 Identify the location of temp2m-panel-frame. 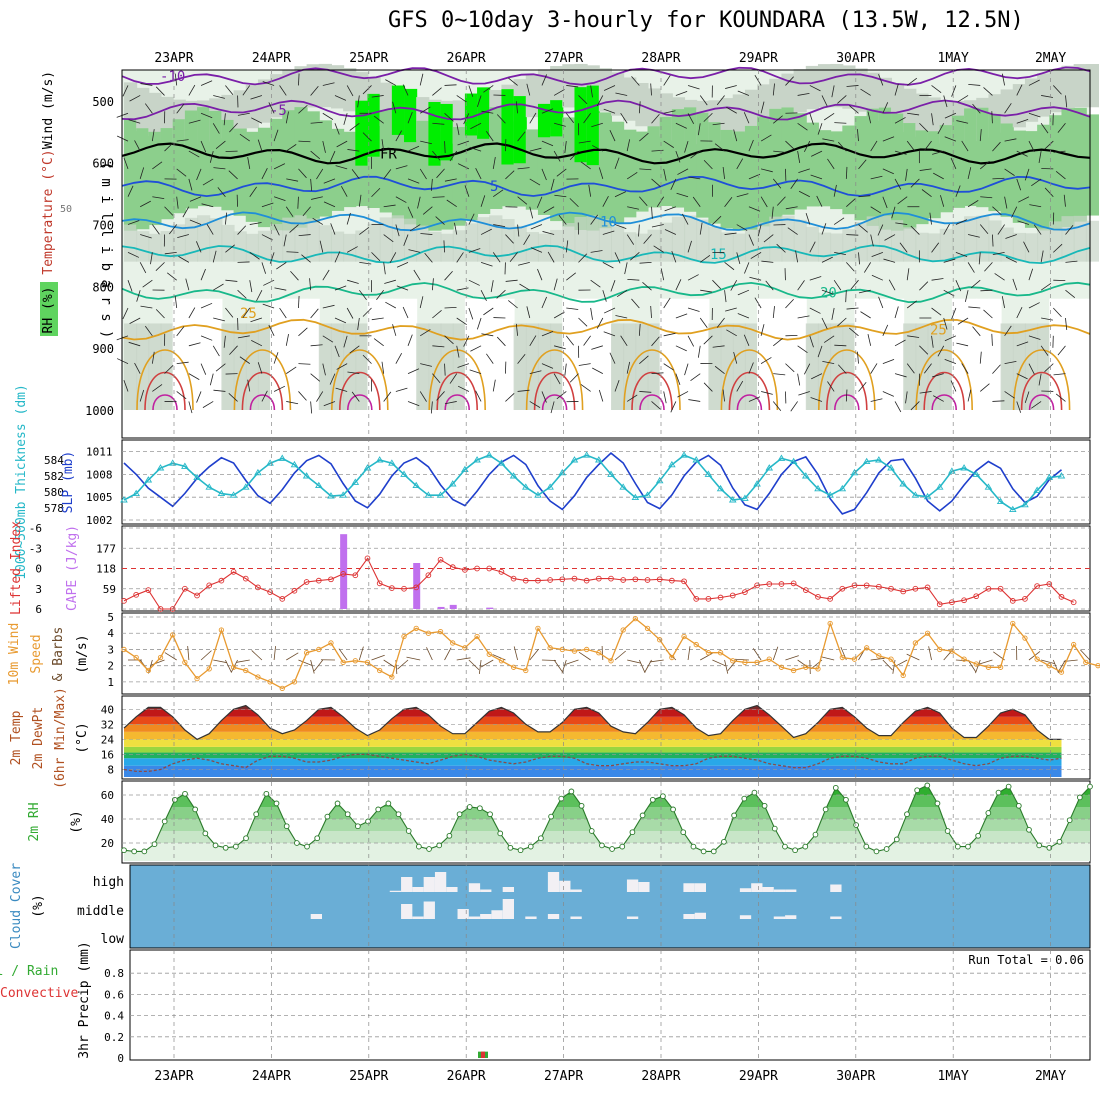
(606, 737).